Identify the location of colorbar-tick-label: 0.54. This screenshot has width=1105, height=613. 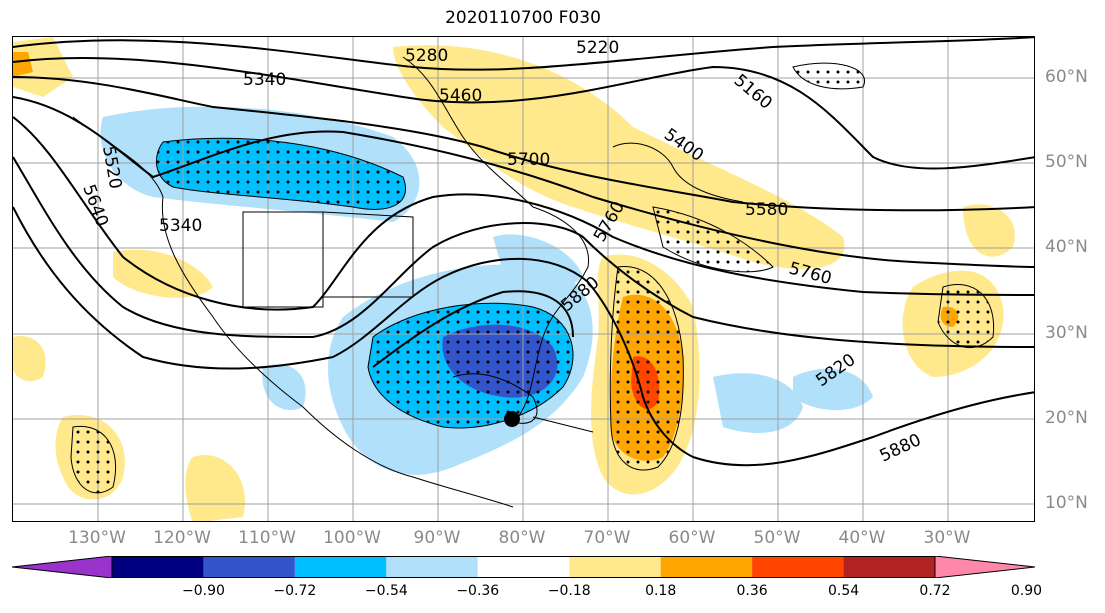
(843, 591).